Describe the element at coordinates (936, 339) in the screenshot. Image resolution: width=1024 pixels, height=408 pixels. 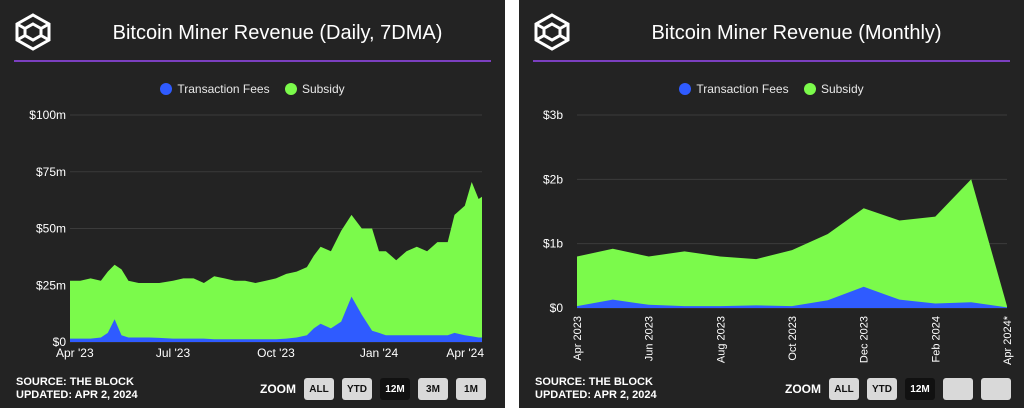
I see `x-tick-label: Feb 2024` at that location.